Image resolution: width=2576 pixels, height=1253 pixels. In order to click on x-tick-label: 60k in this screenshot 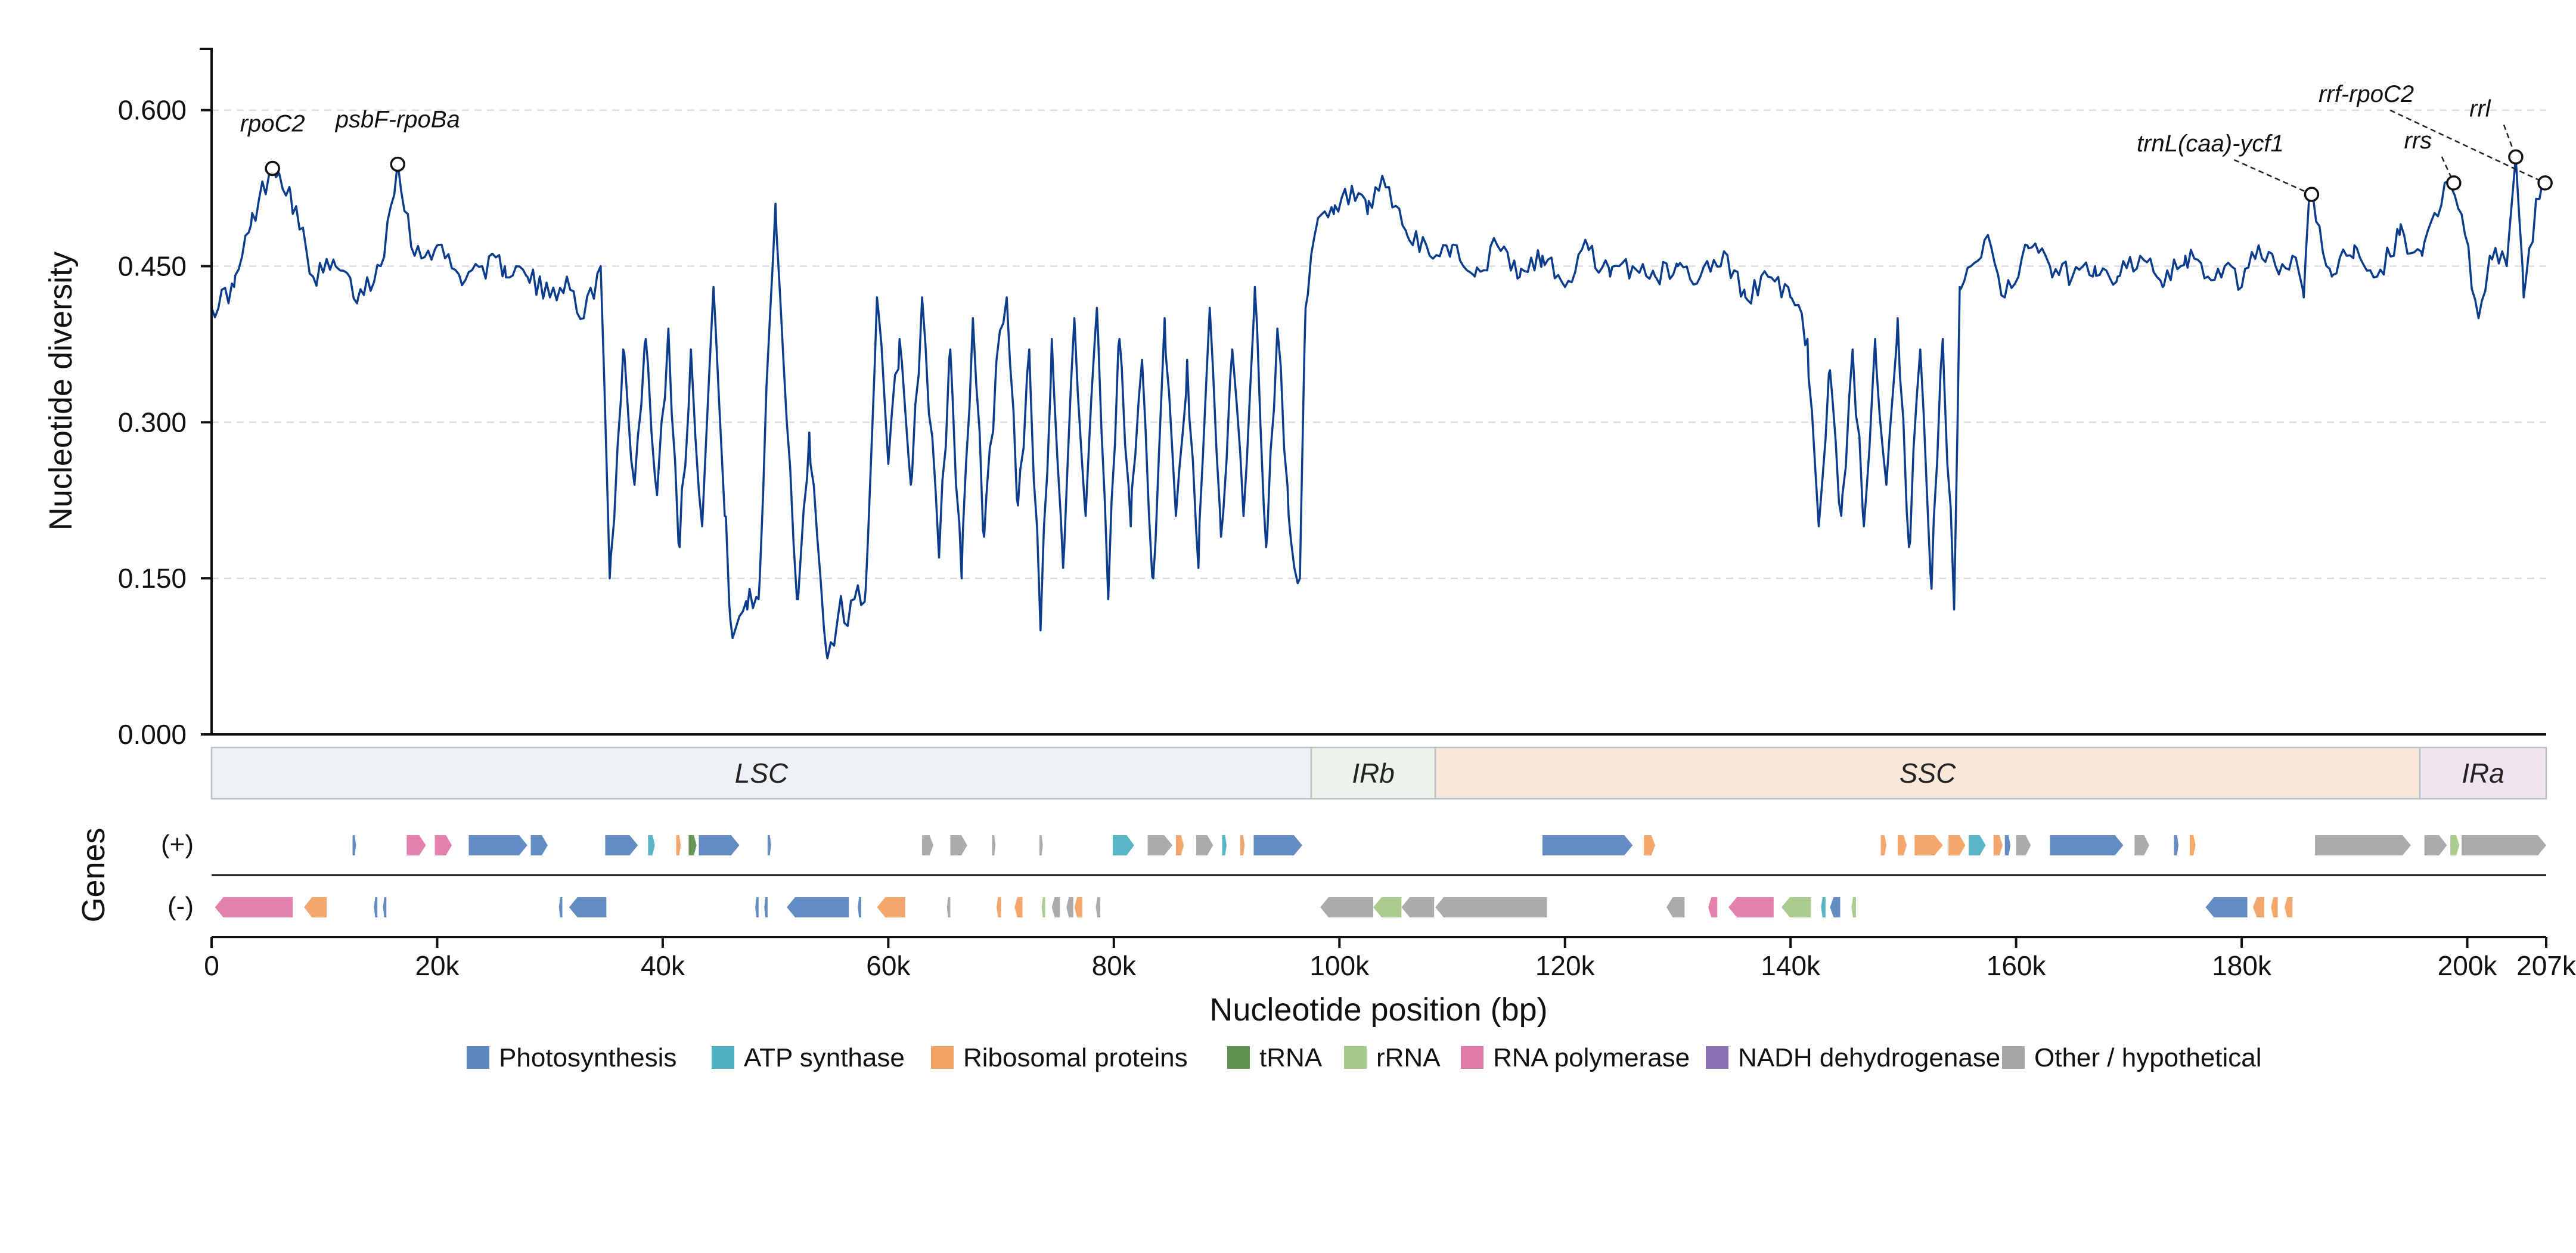, I will do `click(889, 965)`.